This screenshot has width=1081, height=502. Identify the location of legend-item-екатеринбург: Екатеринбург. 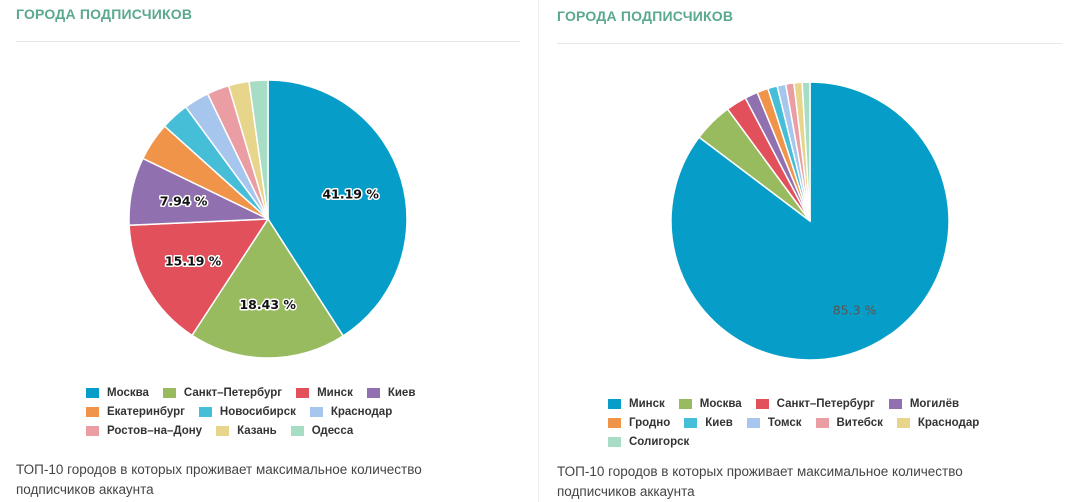
(135, 412).